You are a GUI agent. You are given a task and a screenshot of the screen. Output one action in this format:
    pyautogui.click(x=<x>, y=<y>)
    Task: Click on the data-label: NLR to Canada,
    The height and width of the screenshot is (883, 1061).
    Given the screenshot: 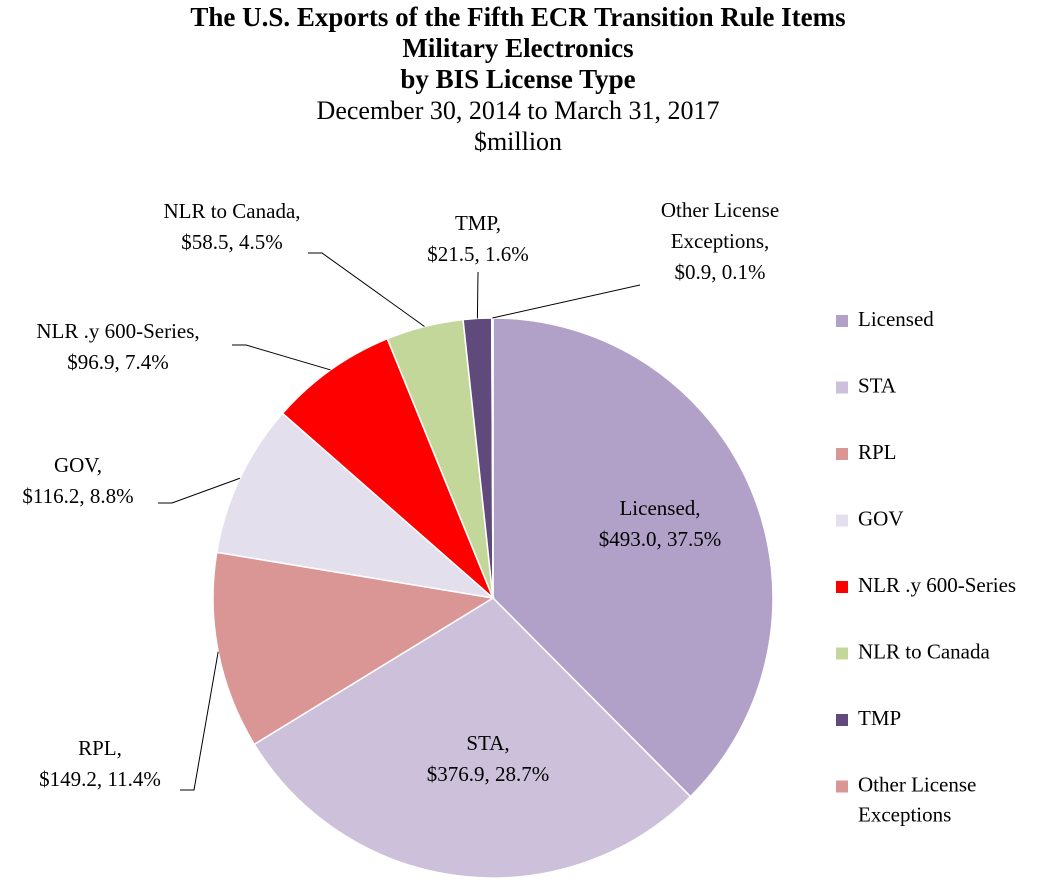 What is the action you would take?
    pyautogui.click(x=231, y=211)
    